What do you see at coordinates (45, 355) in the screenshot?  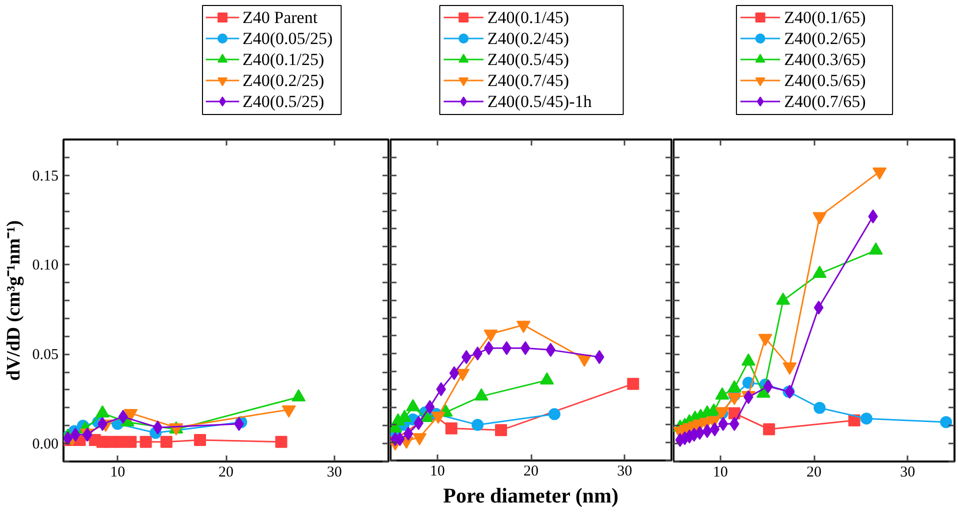 I see `y-tick-label: 0.05` at bounding box center [45, 355].